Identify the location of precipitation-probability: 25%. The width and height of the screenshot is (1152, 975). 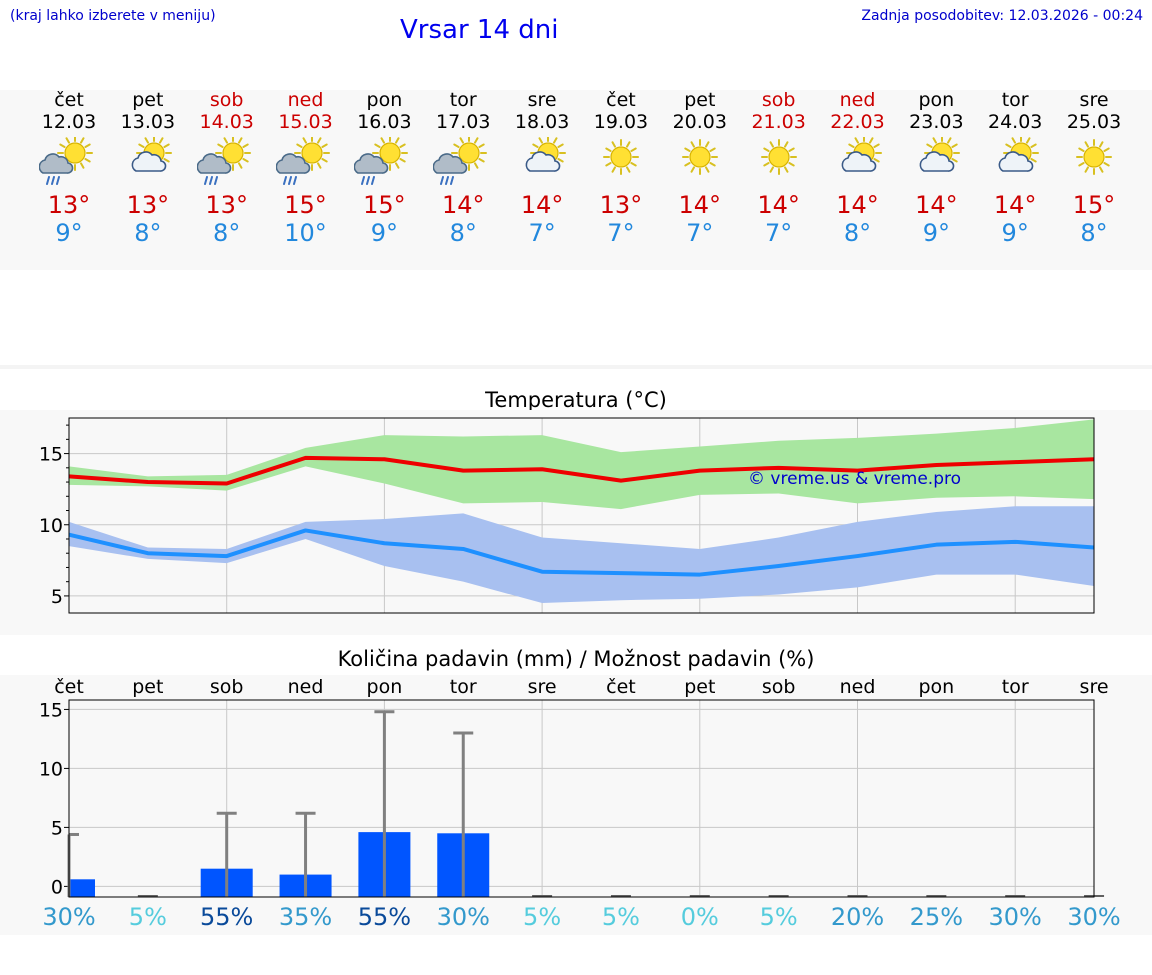
(936, 917).